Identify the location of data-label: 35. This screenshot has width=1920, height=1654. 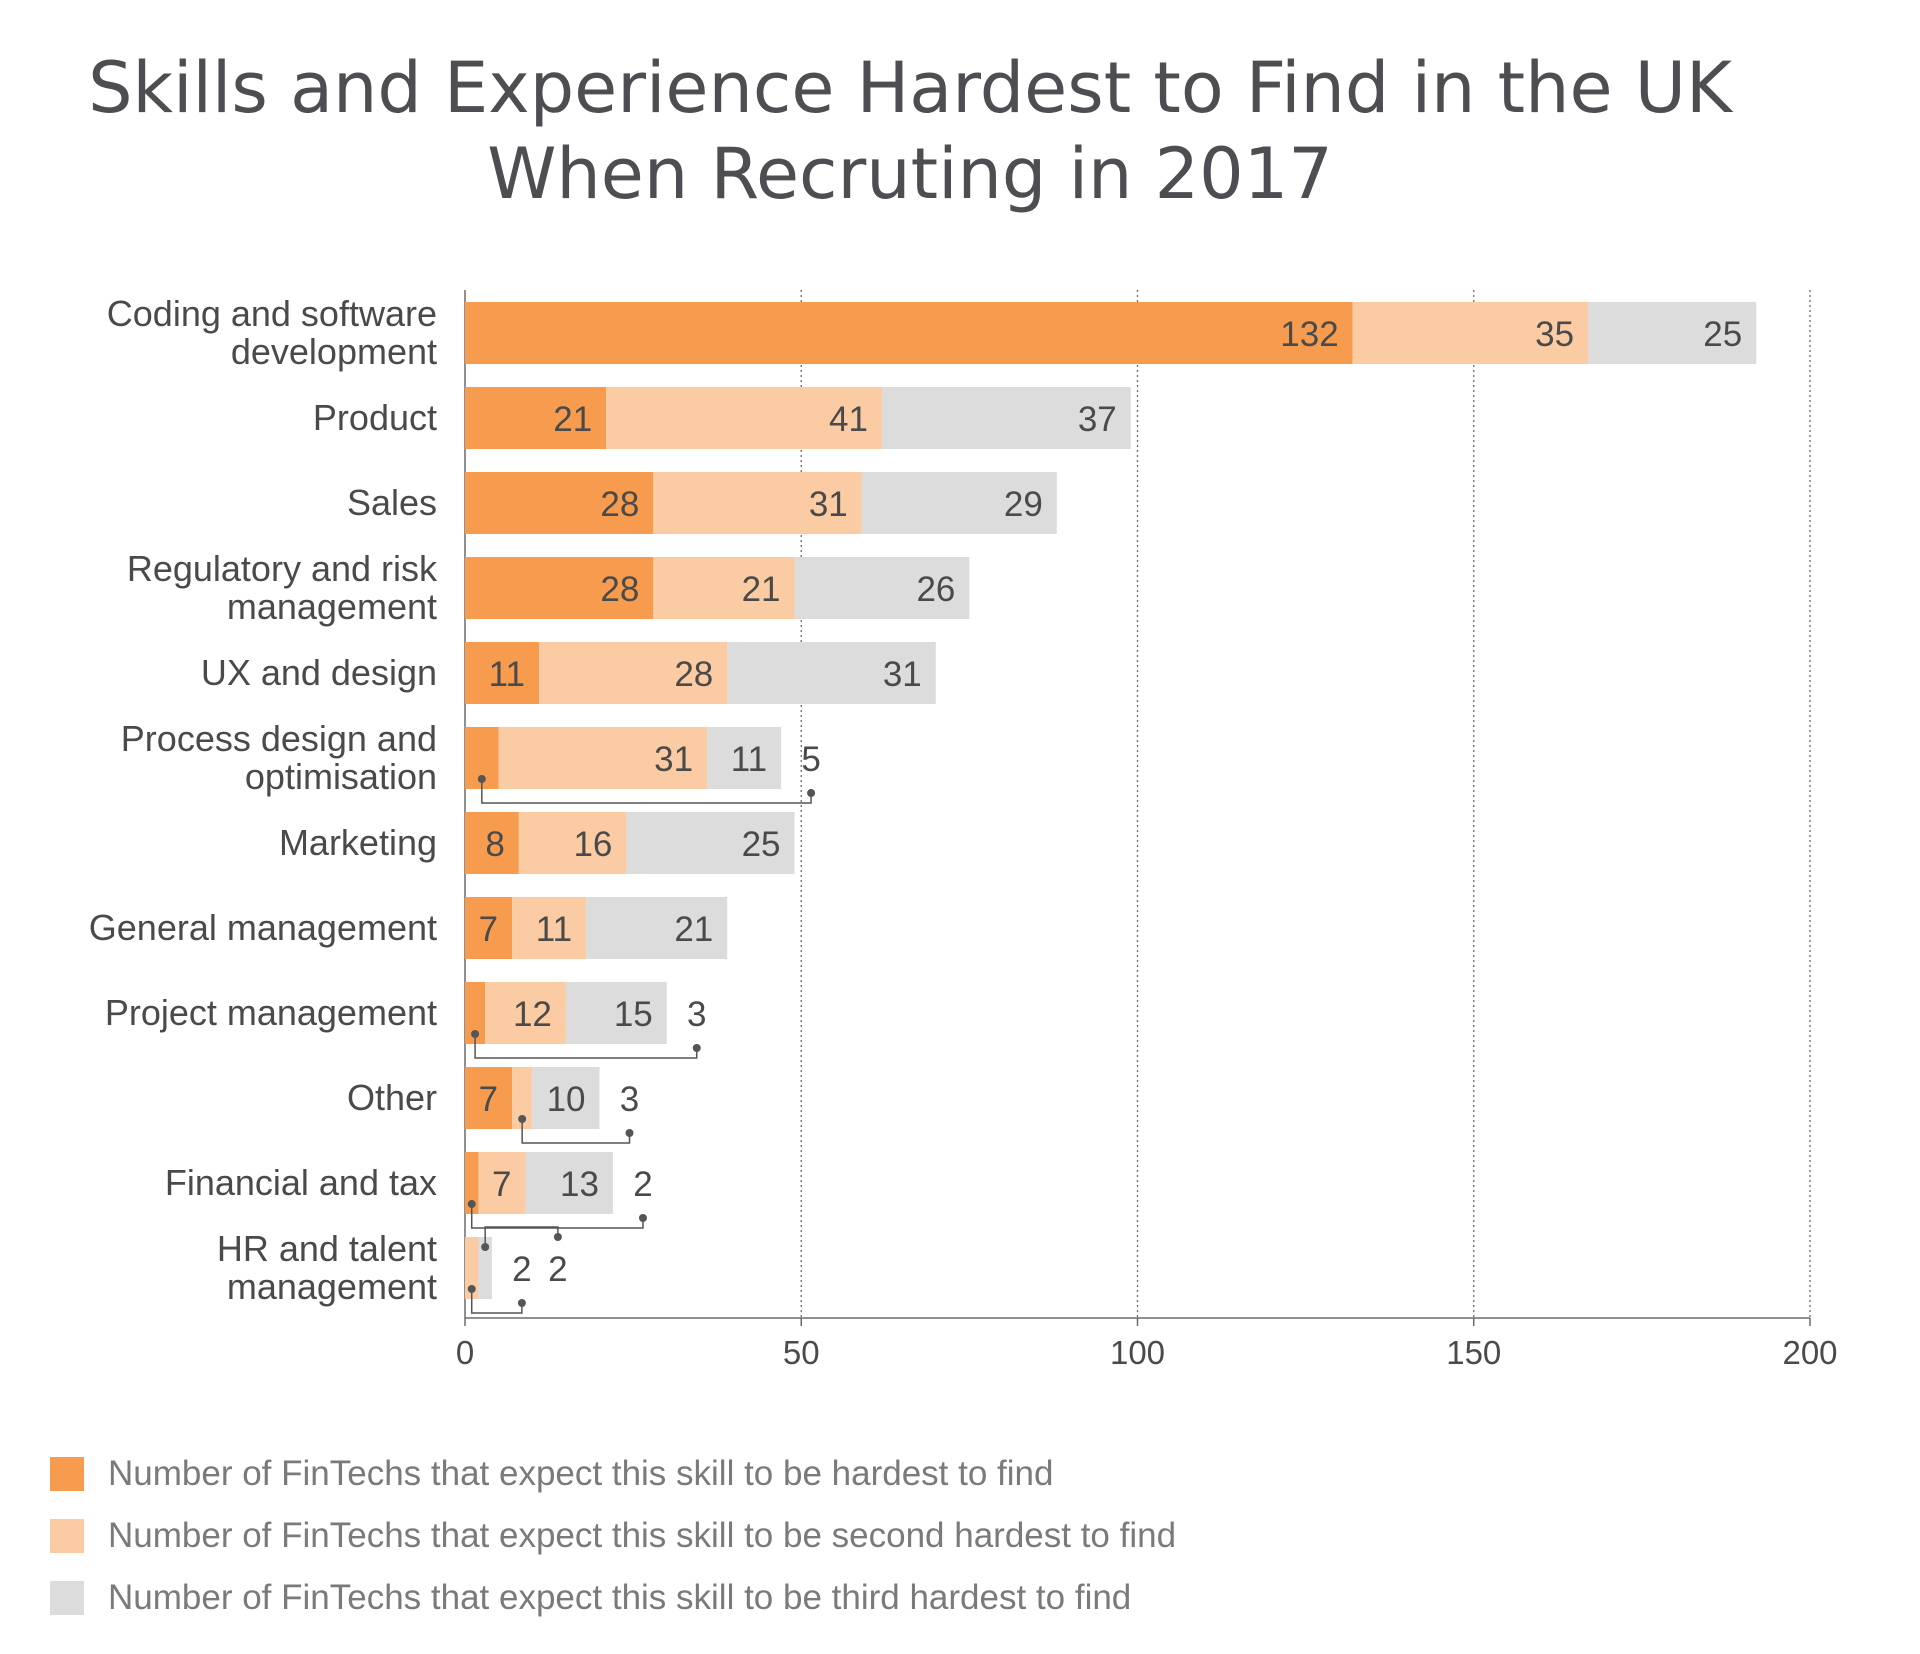
(1554, 334).